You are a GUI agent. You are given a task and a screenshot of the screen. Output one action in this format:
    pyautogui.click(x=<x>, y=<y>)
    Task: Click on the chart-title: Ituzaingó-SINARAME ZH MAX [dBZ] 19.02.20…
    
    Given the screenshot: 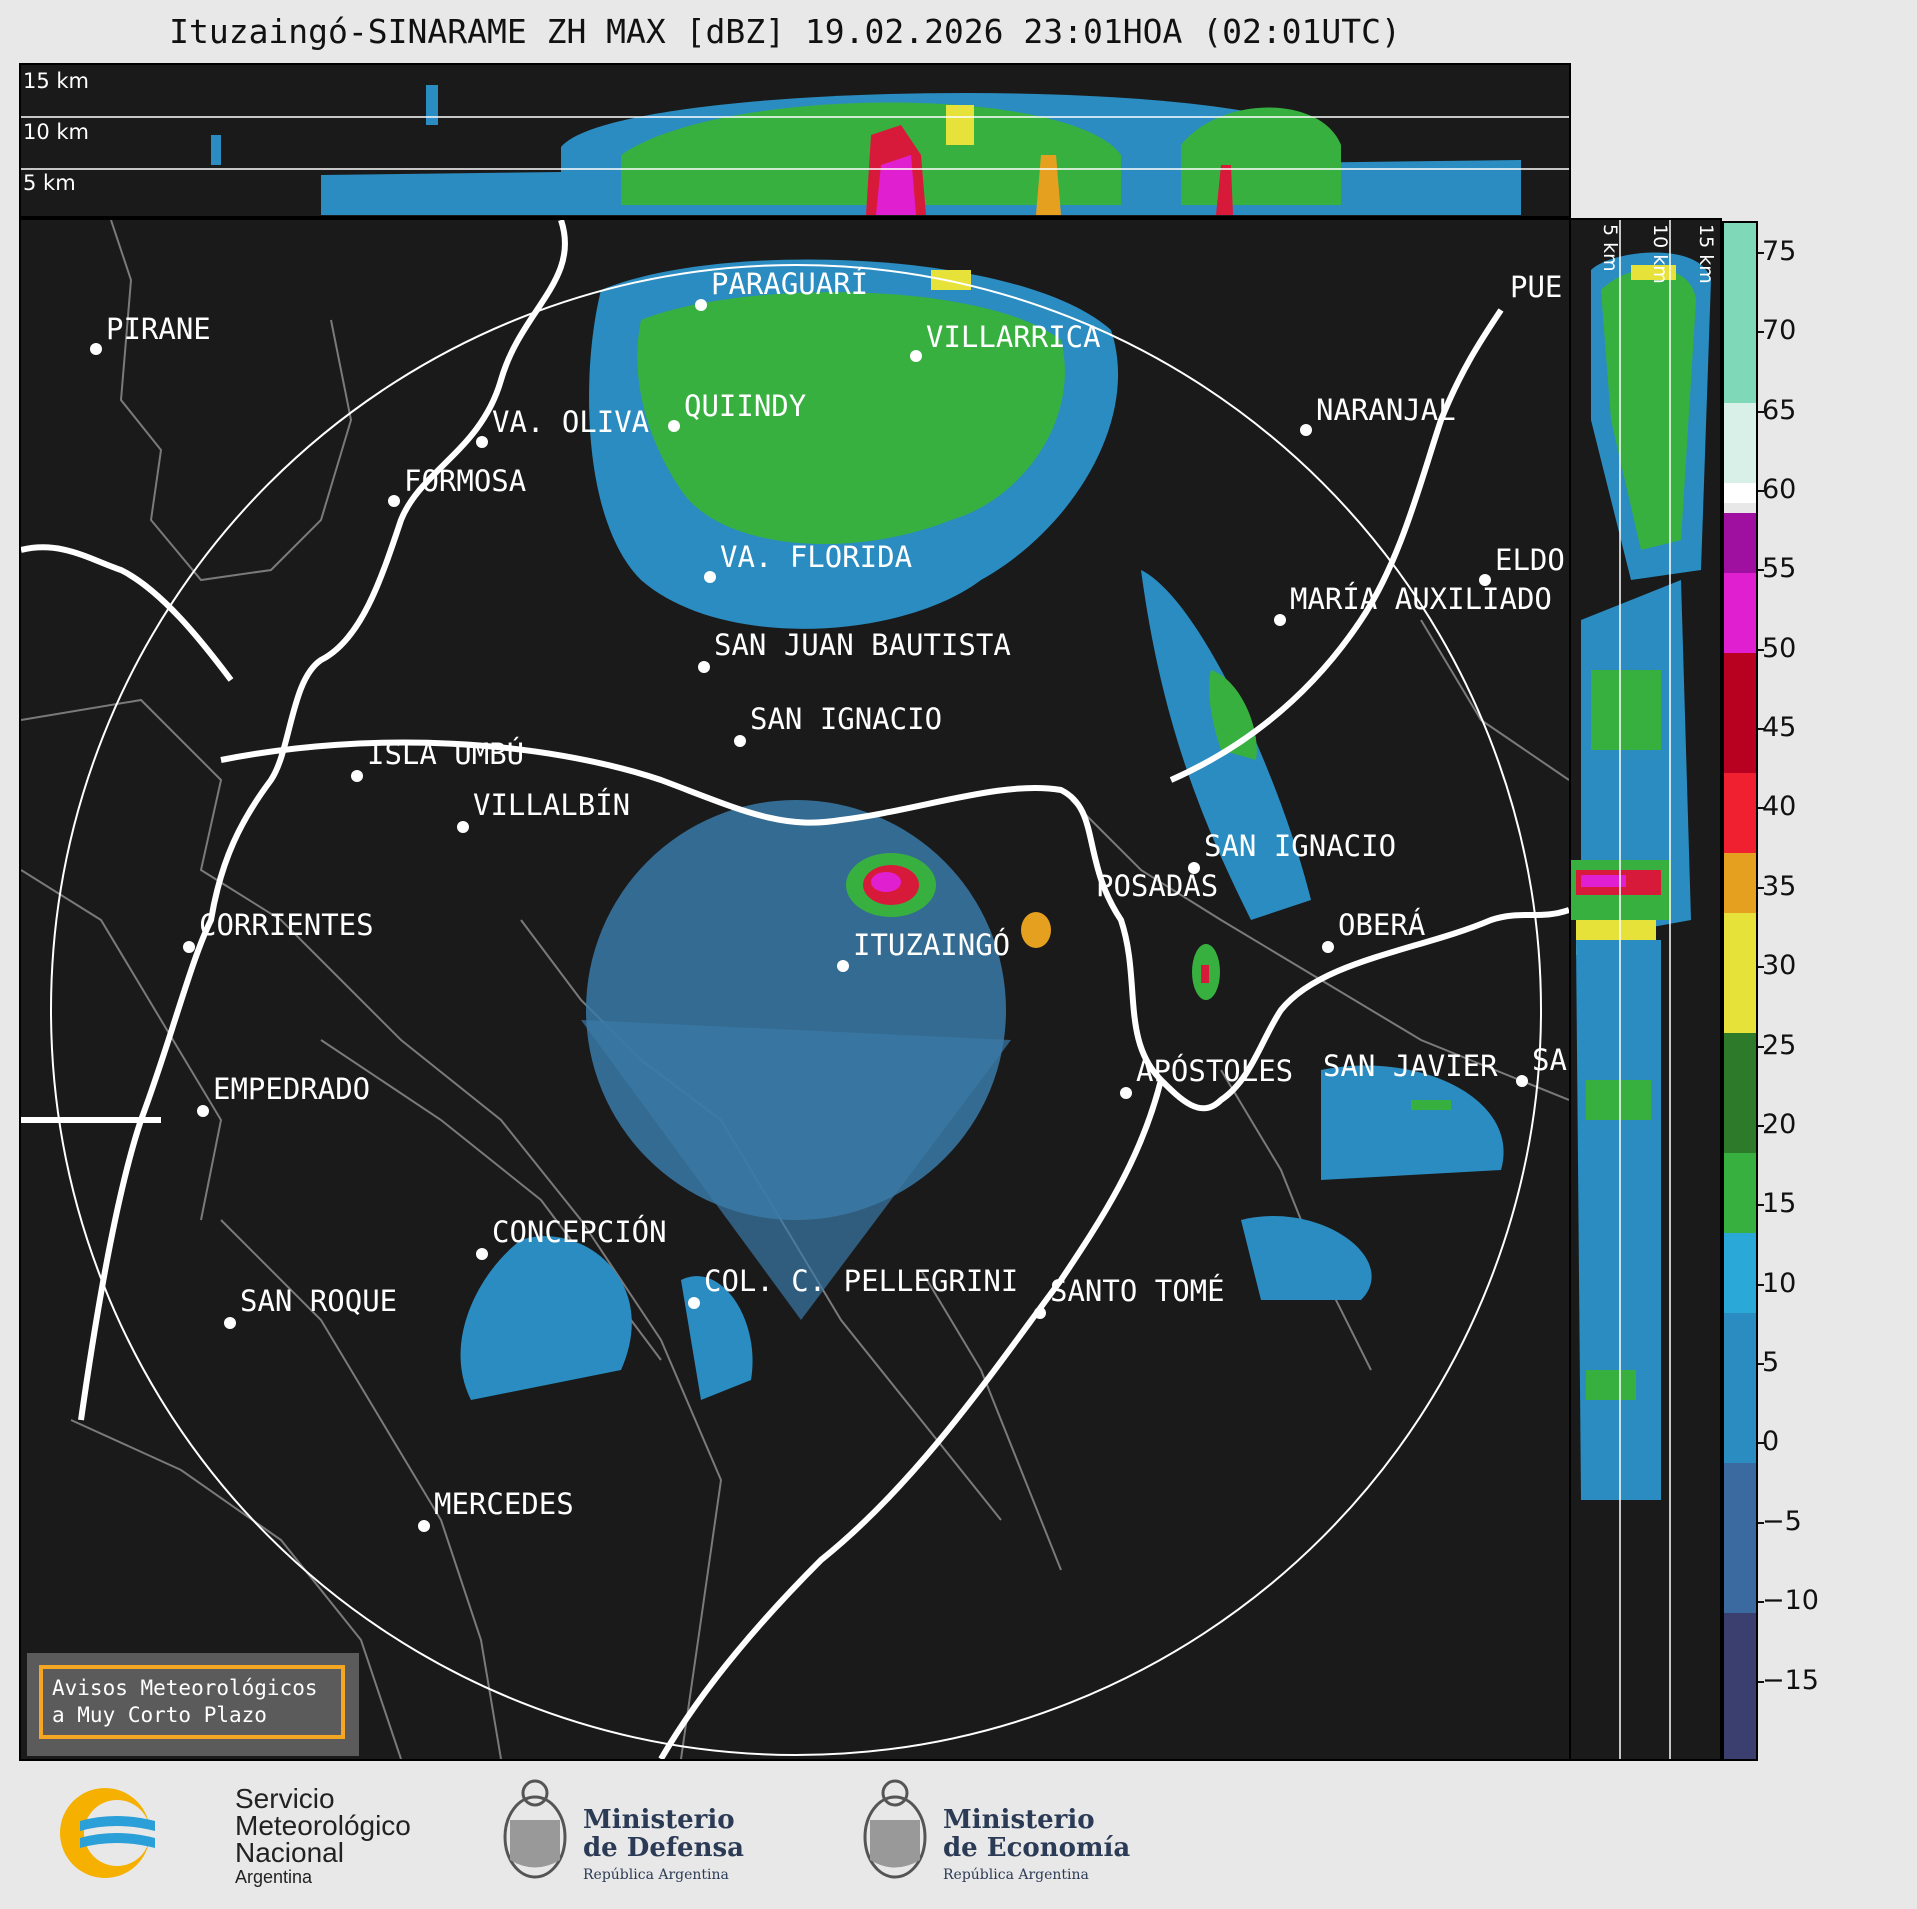 What is the action you would take?
    pyautogui.click(x=785, y=31)
    